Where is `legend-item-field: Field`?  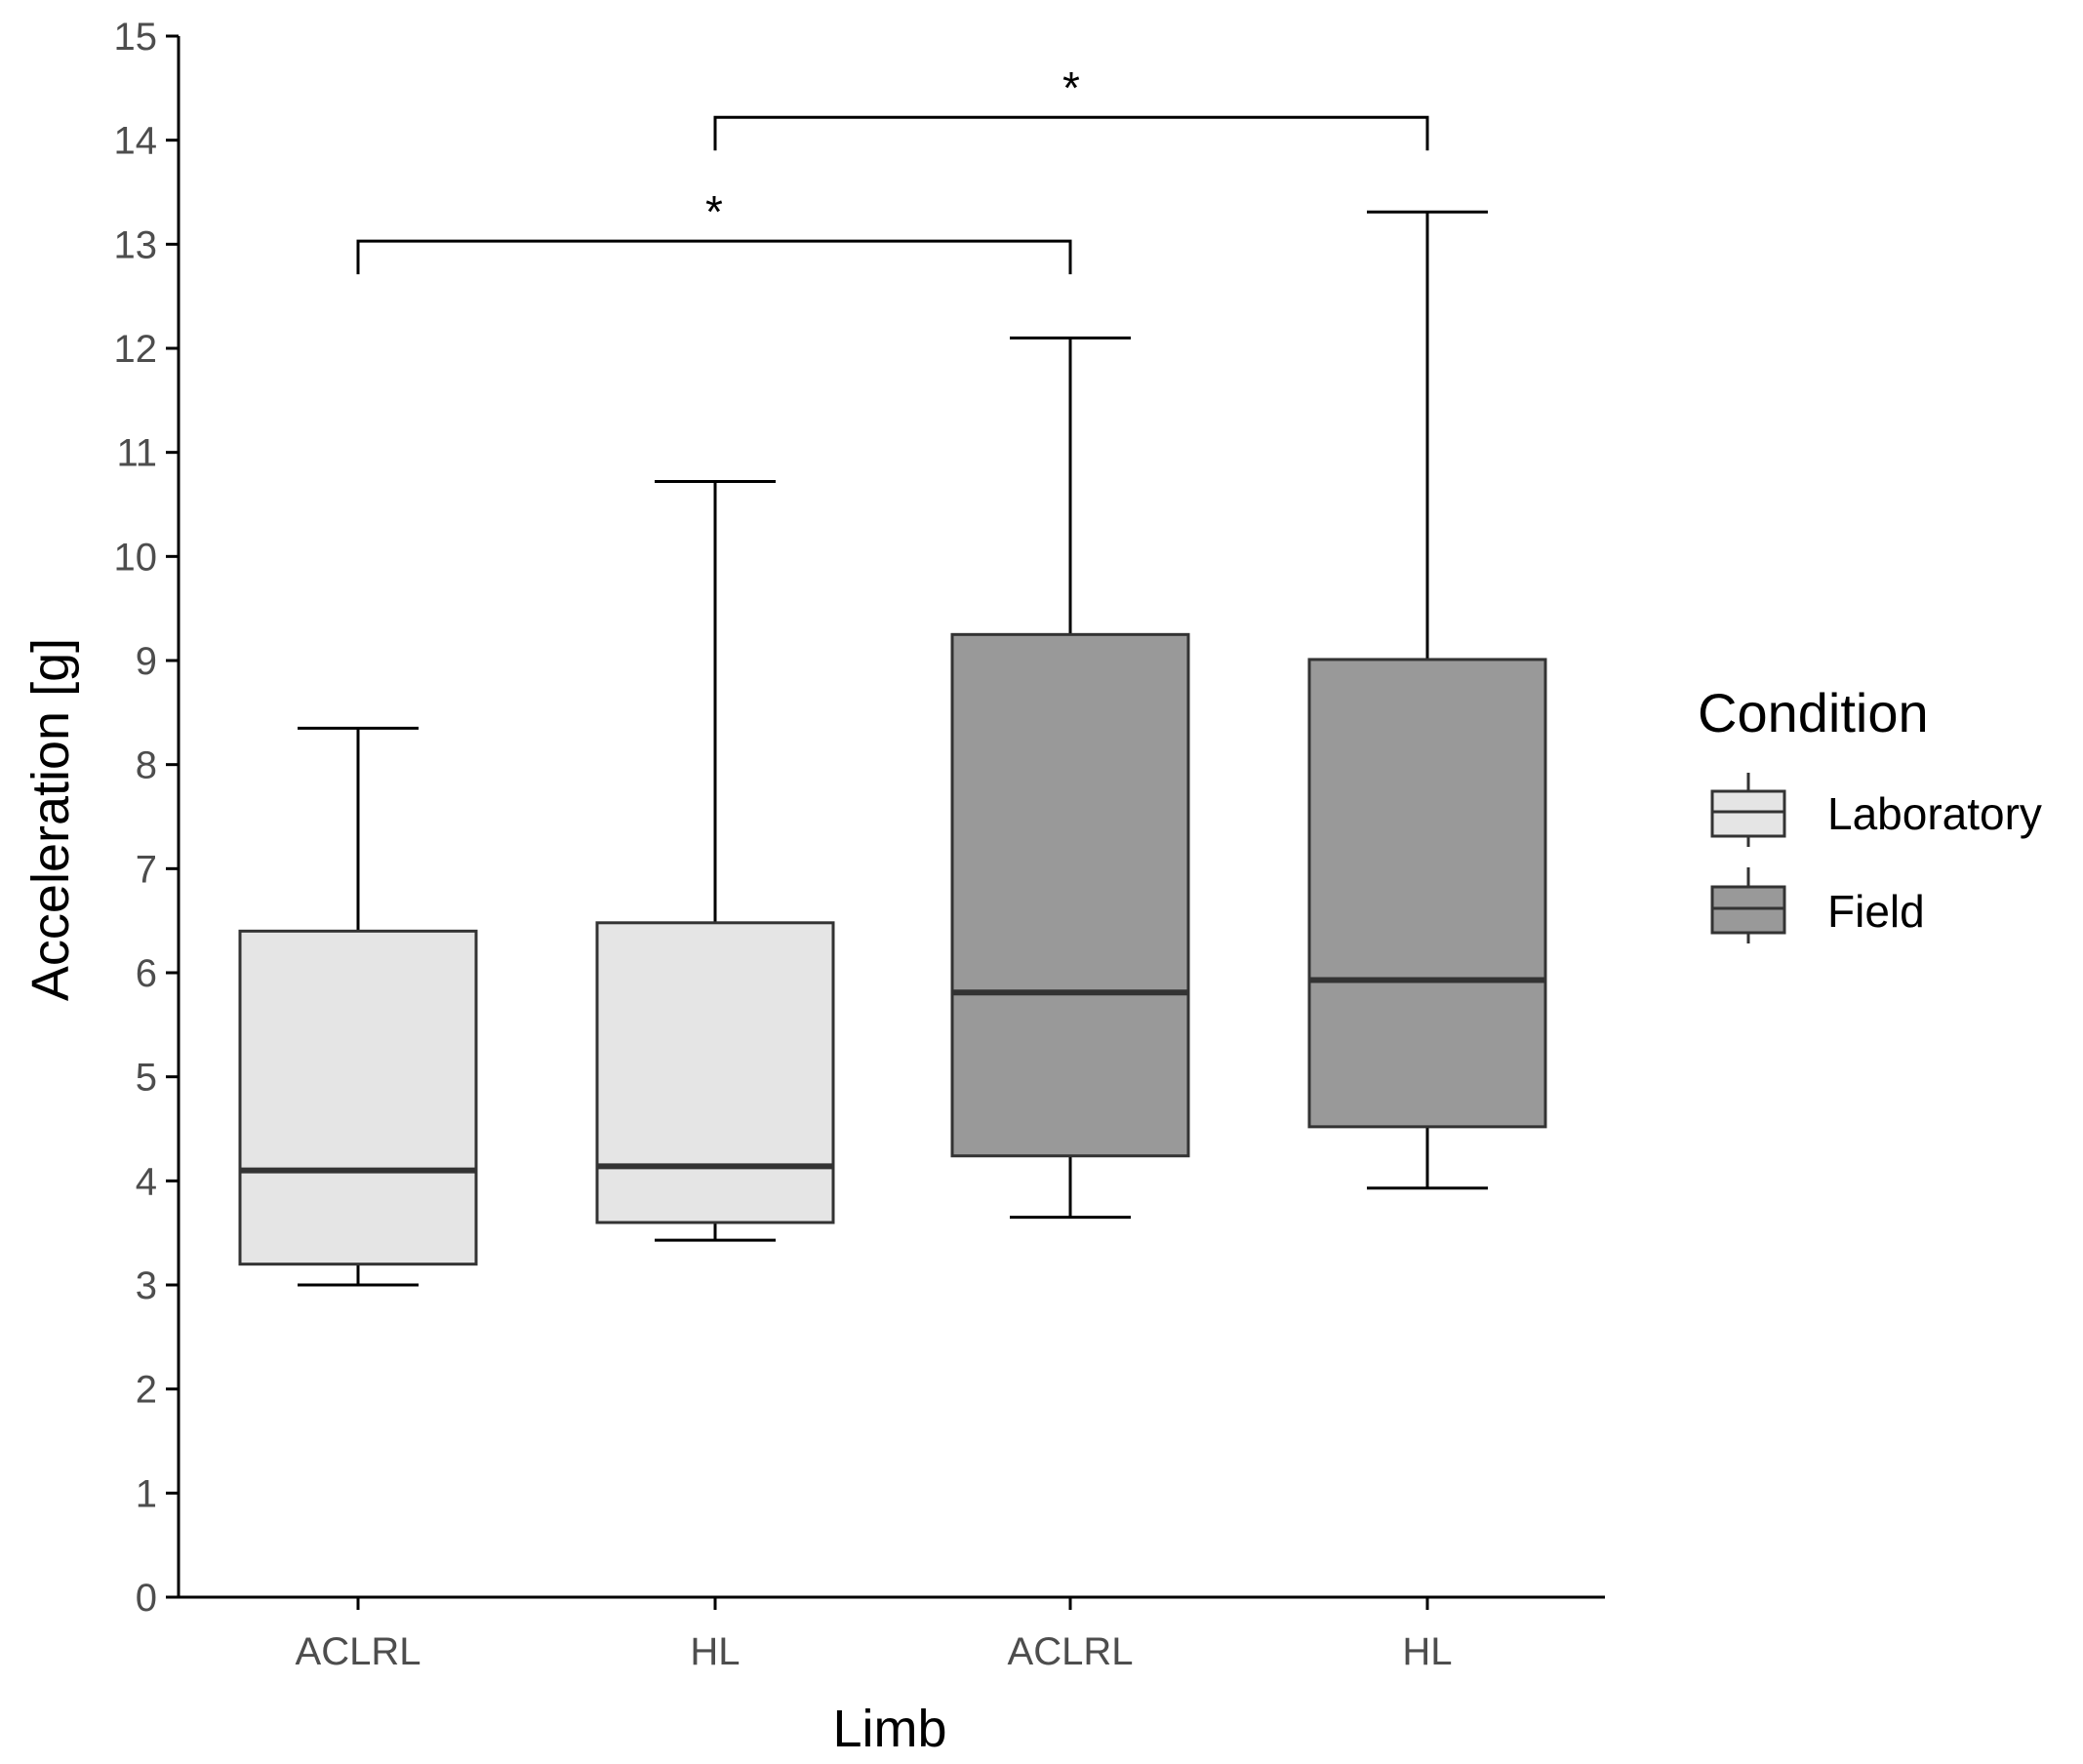 legend-item-field: Field is located at coordinates (1817, 905).